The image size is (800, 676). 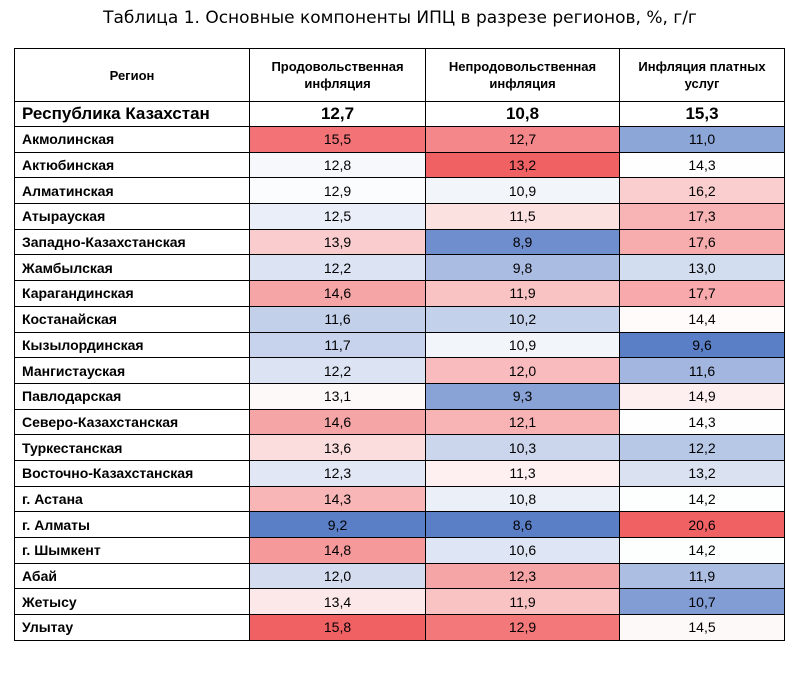 I want to click on header-nonfood: Непродовольственная инфляция, so click(x=522, y=75).